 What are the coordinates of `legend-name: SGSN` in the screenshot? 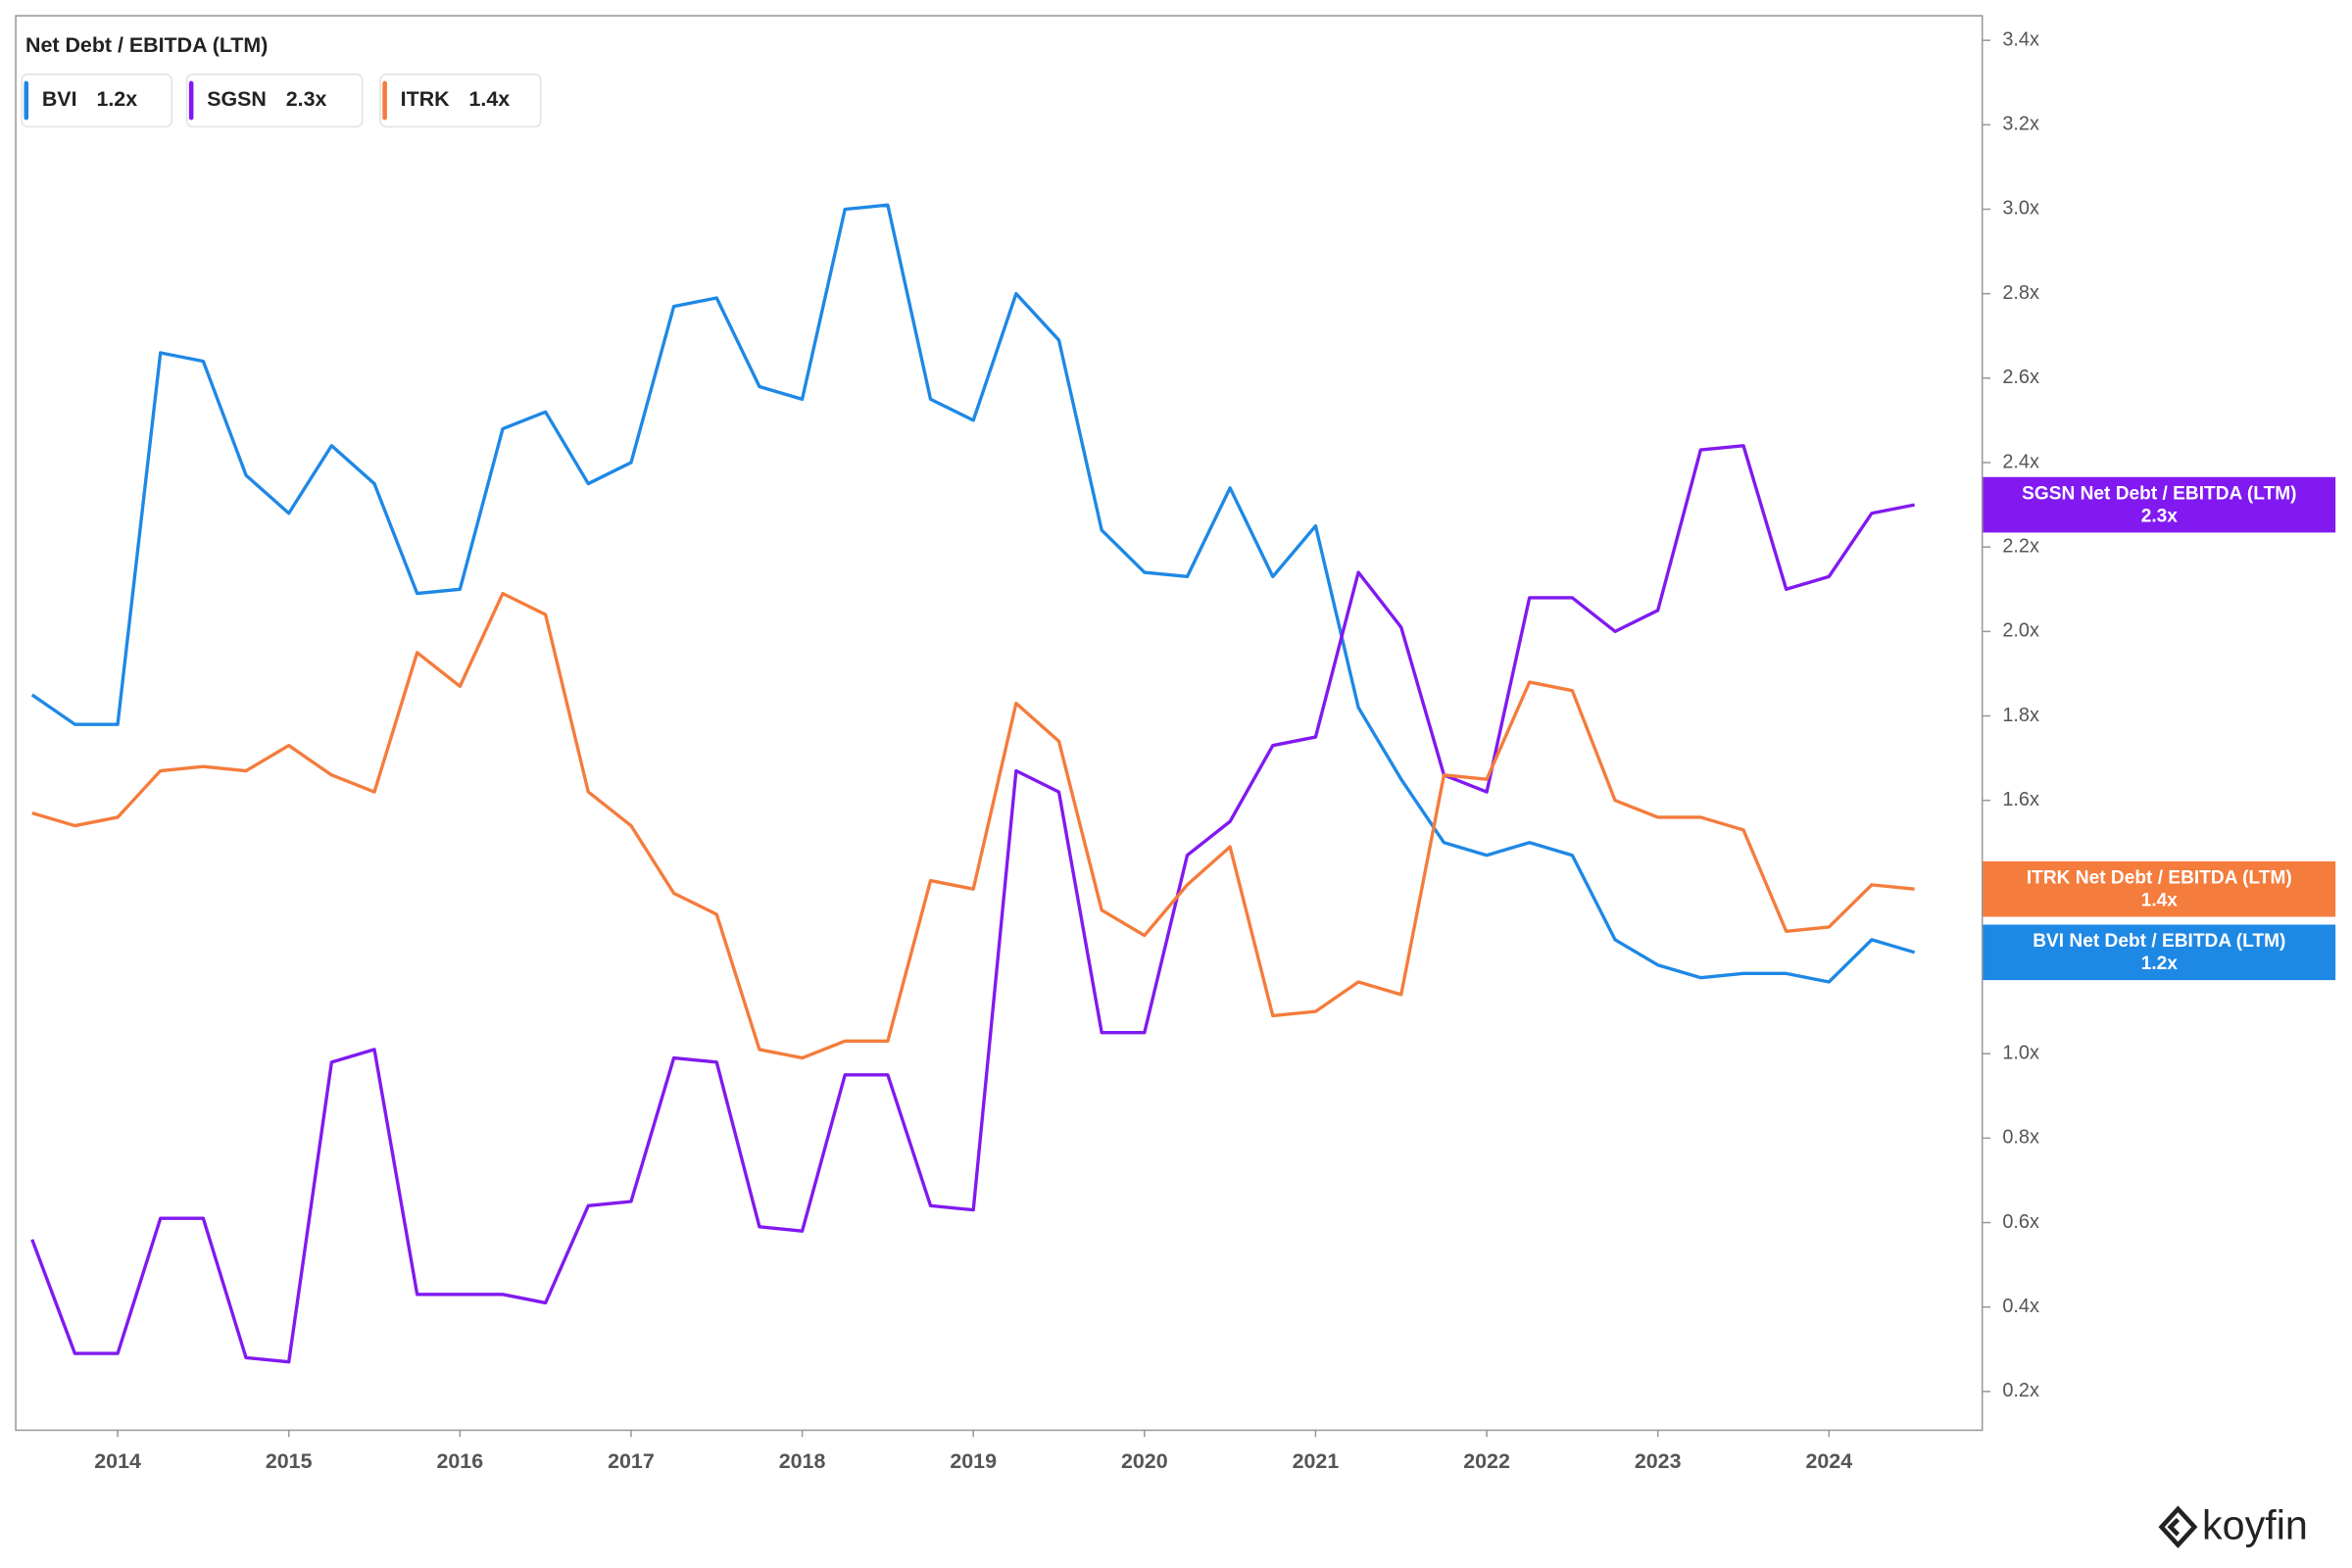 It's located at (237, 99).